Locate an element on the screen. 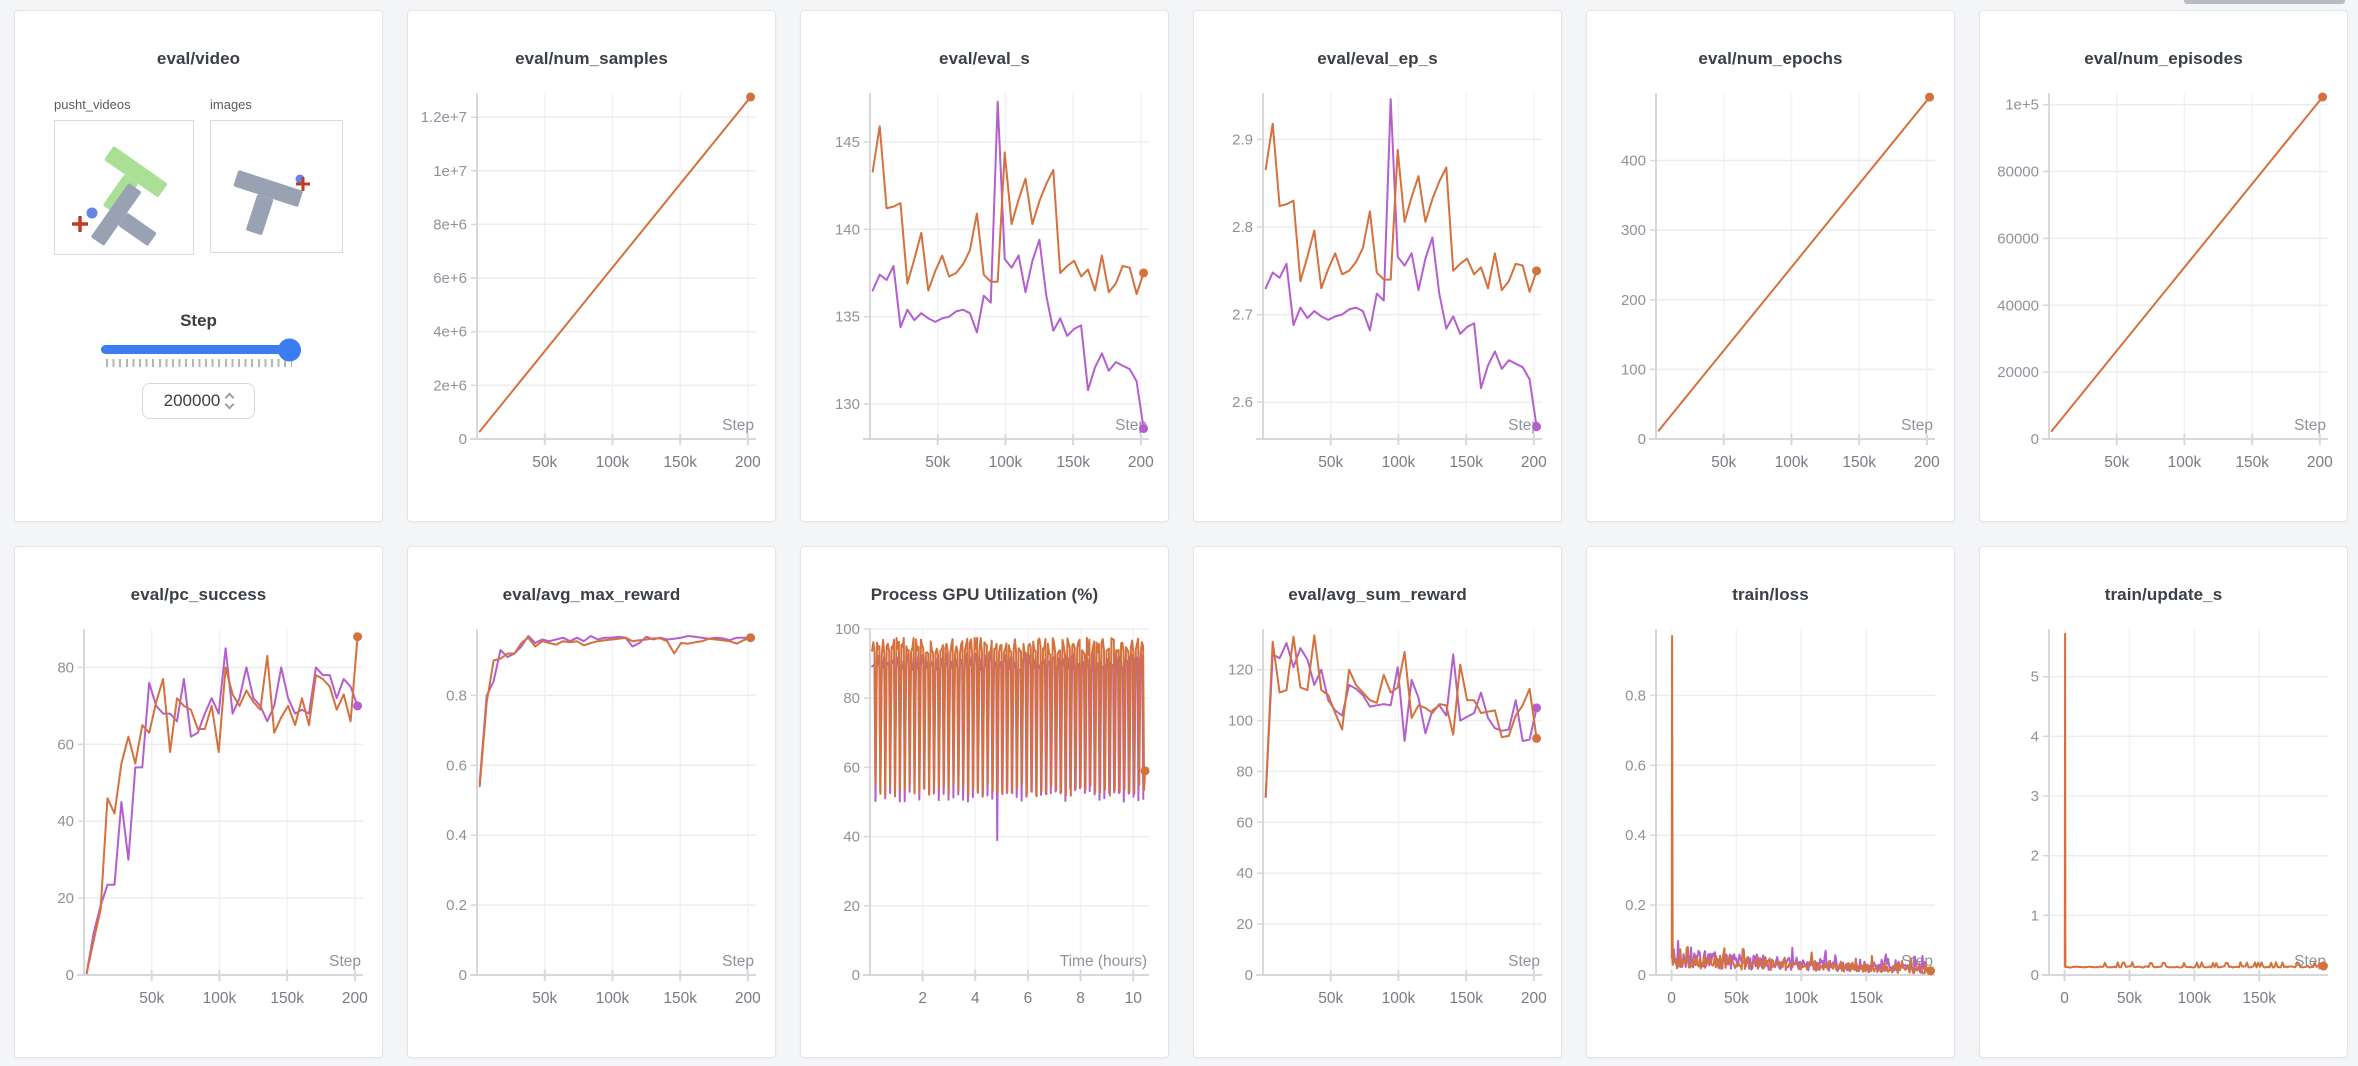 This screenshot has width=2358, height=1066. svg-text: 120 is located at coordinates (1240, 670).